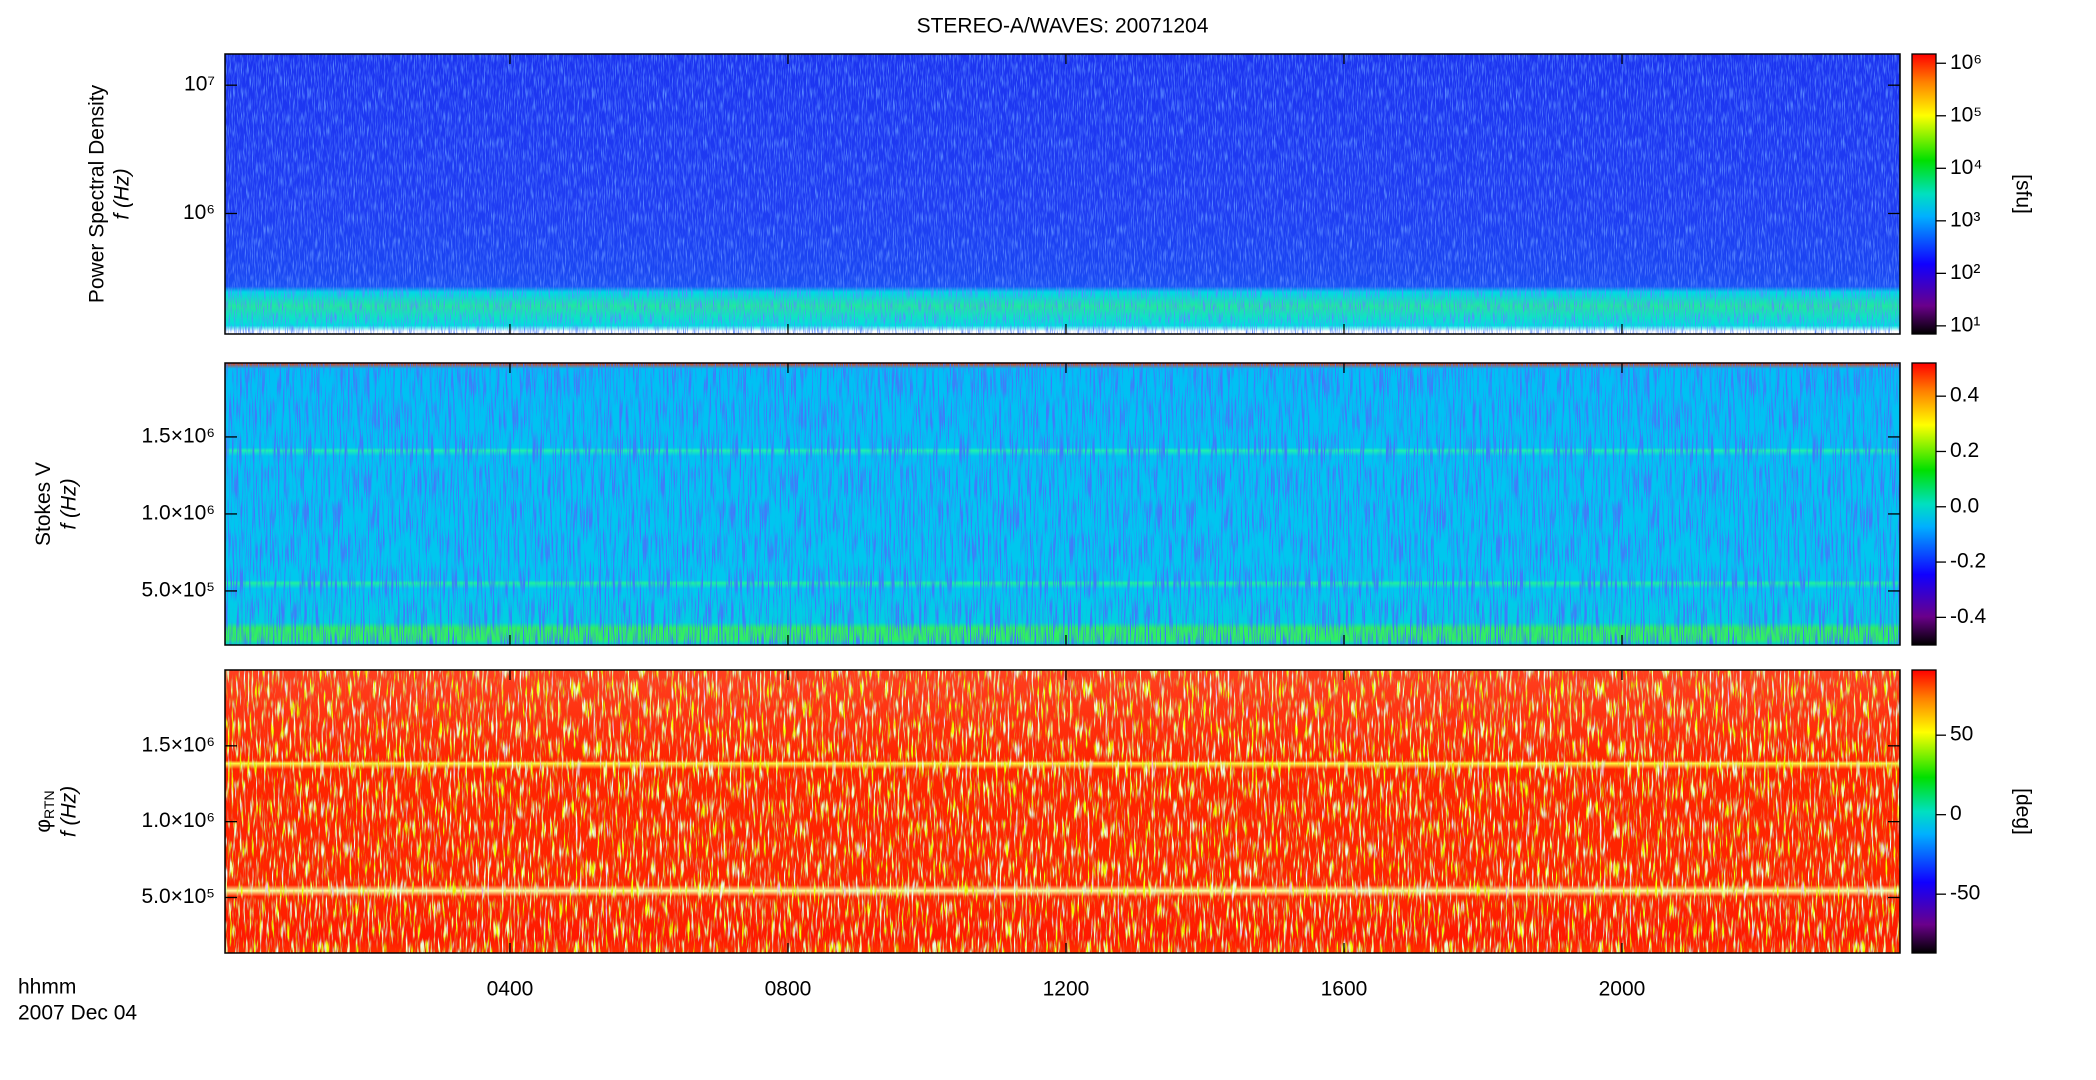 The height and width of the screenshot is (1080, 2096). What do you see at coordinates (1965, 324) in the screenshot?
I see `colorbar-tick-label: 10¹` at bounding box center [1965, 324].